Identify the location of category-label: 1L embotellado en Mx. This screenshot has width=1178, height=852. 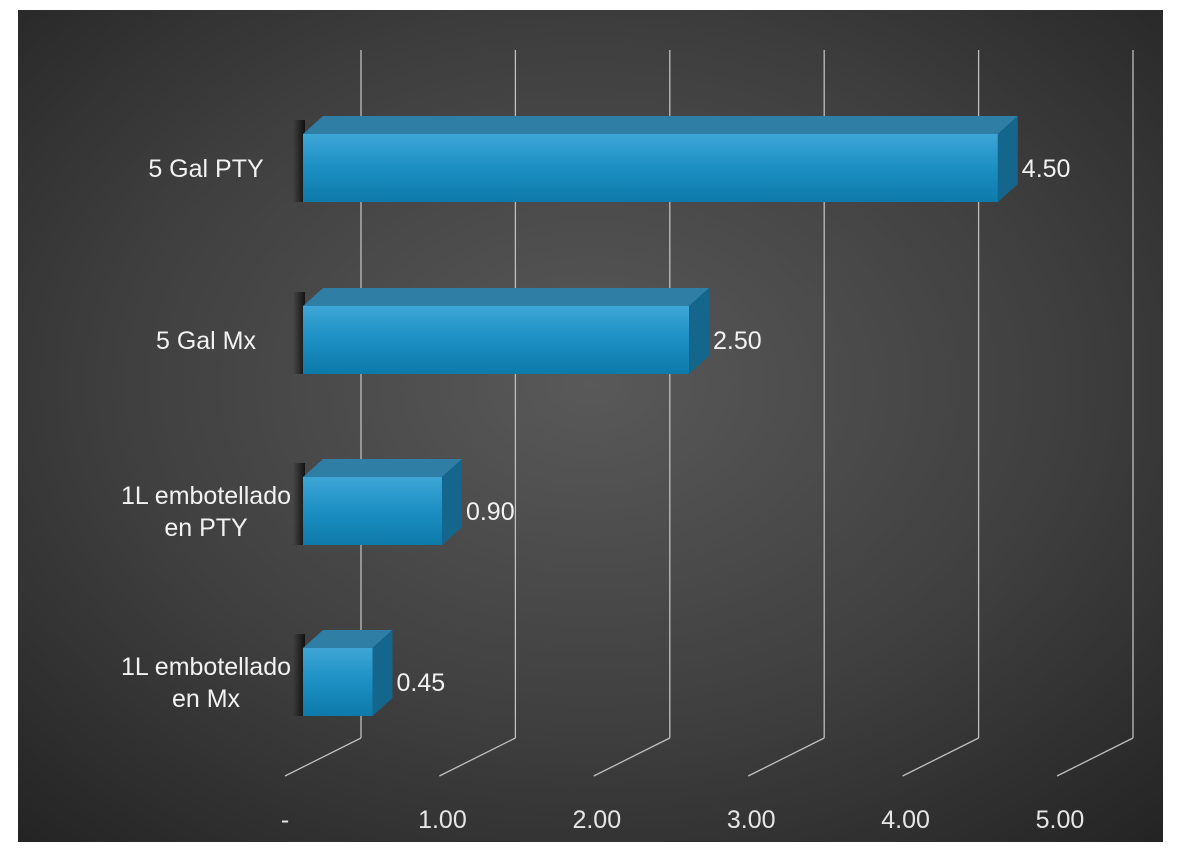
(206, 683).